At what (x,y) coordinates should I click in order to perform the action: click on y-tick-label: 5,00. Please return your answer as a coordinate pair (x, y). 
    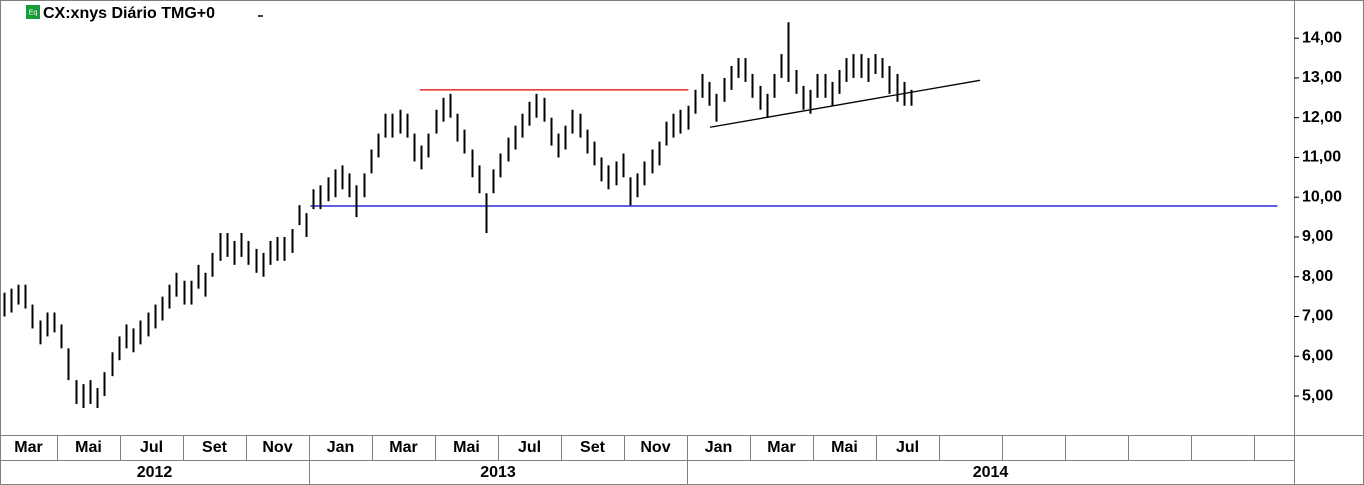
    Looking at the image, I should click on (1317, 395).